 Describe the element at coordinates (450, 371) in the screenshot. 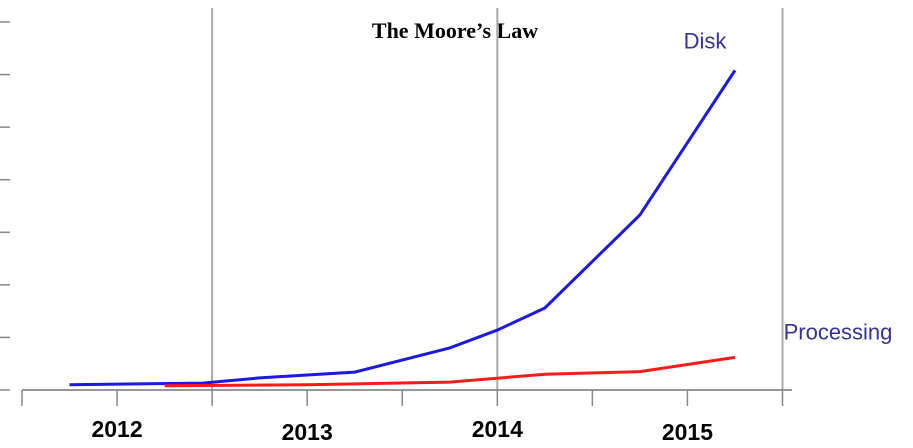

I see `line-series` at that location.